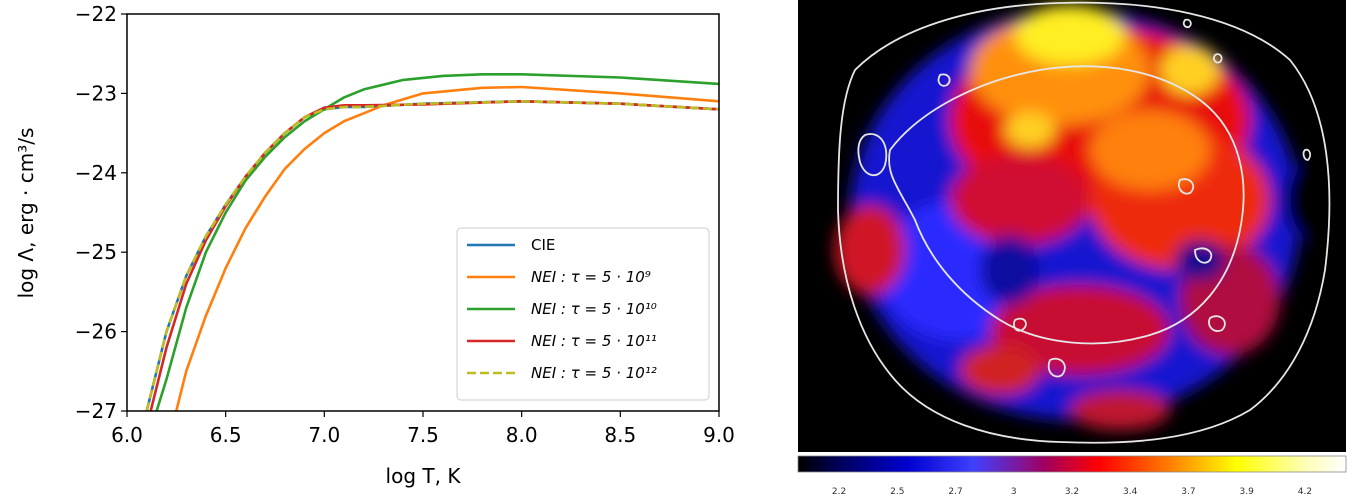 This screenshot has height=500, width=1359. Describe the element at coordinates (594, 373) in the screenshot. I see `legend-label-5: NEI : τ = 5 · 10¹²` at that location.